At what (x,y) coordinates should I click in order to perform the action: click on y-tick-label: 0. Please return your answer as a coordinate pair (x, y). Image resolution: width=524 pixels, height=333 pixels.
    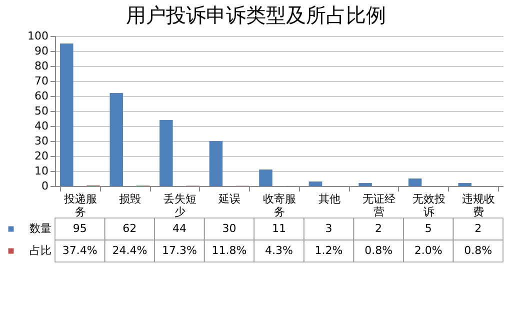
    Looking at the image, I should click on (45, 186).